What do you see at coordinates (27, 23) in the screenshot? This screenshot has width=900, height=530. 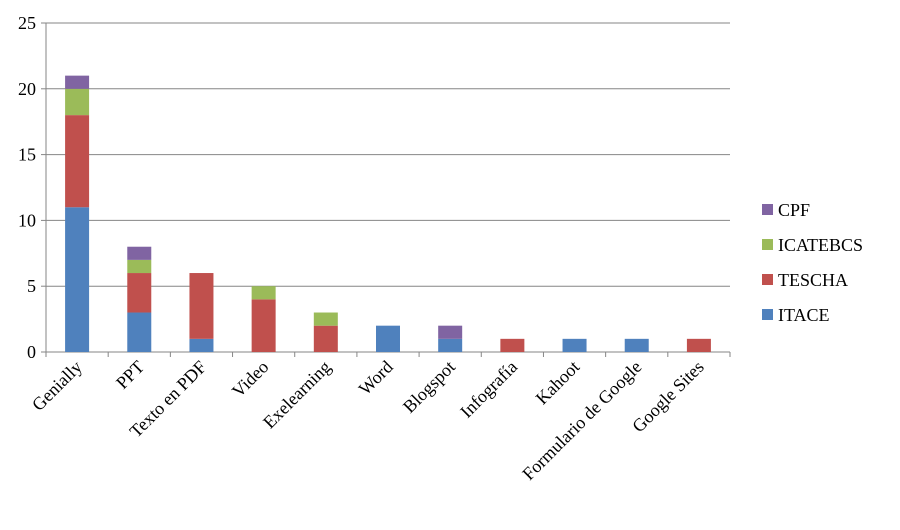 I see `y-tick-label: 25` at bounding box center [27, 23].